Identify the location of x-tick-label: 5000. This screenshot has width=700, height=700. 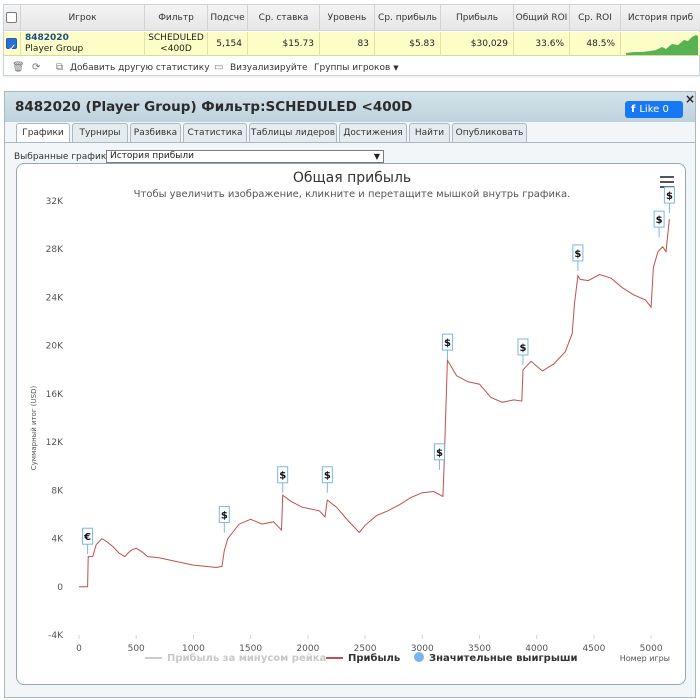
(651, 649).